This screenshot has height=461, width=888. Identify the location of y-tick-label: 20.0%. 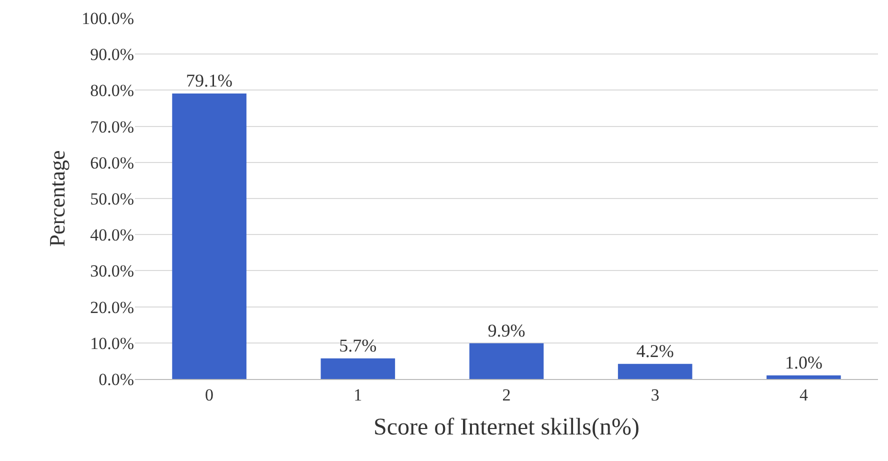
(112, 307).